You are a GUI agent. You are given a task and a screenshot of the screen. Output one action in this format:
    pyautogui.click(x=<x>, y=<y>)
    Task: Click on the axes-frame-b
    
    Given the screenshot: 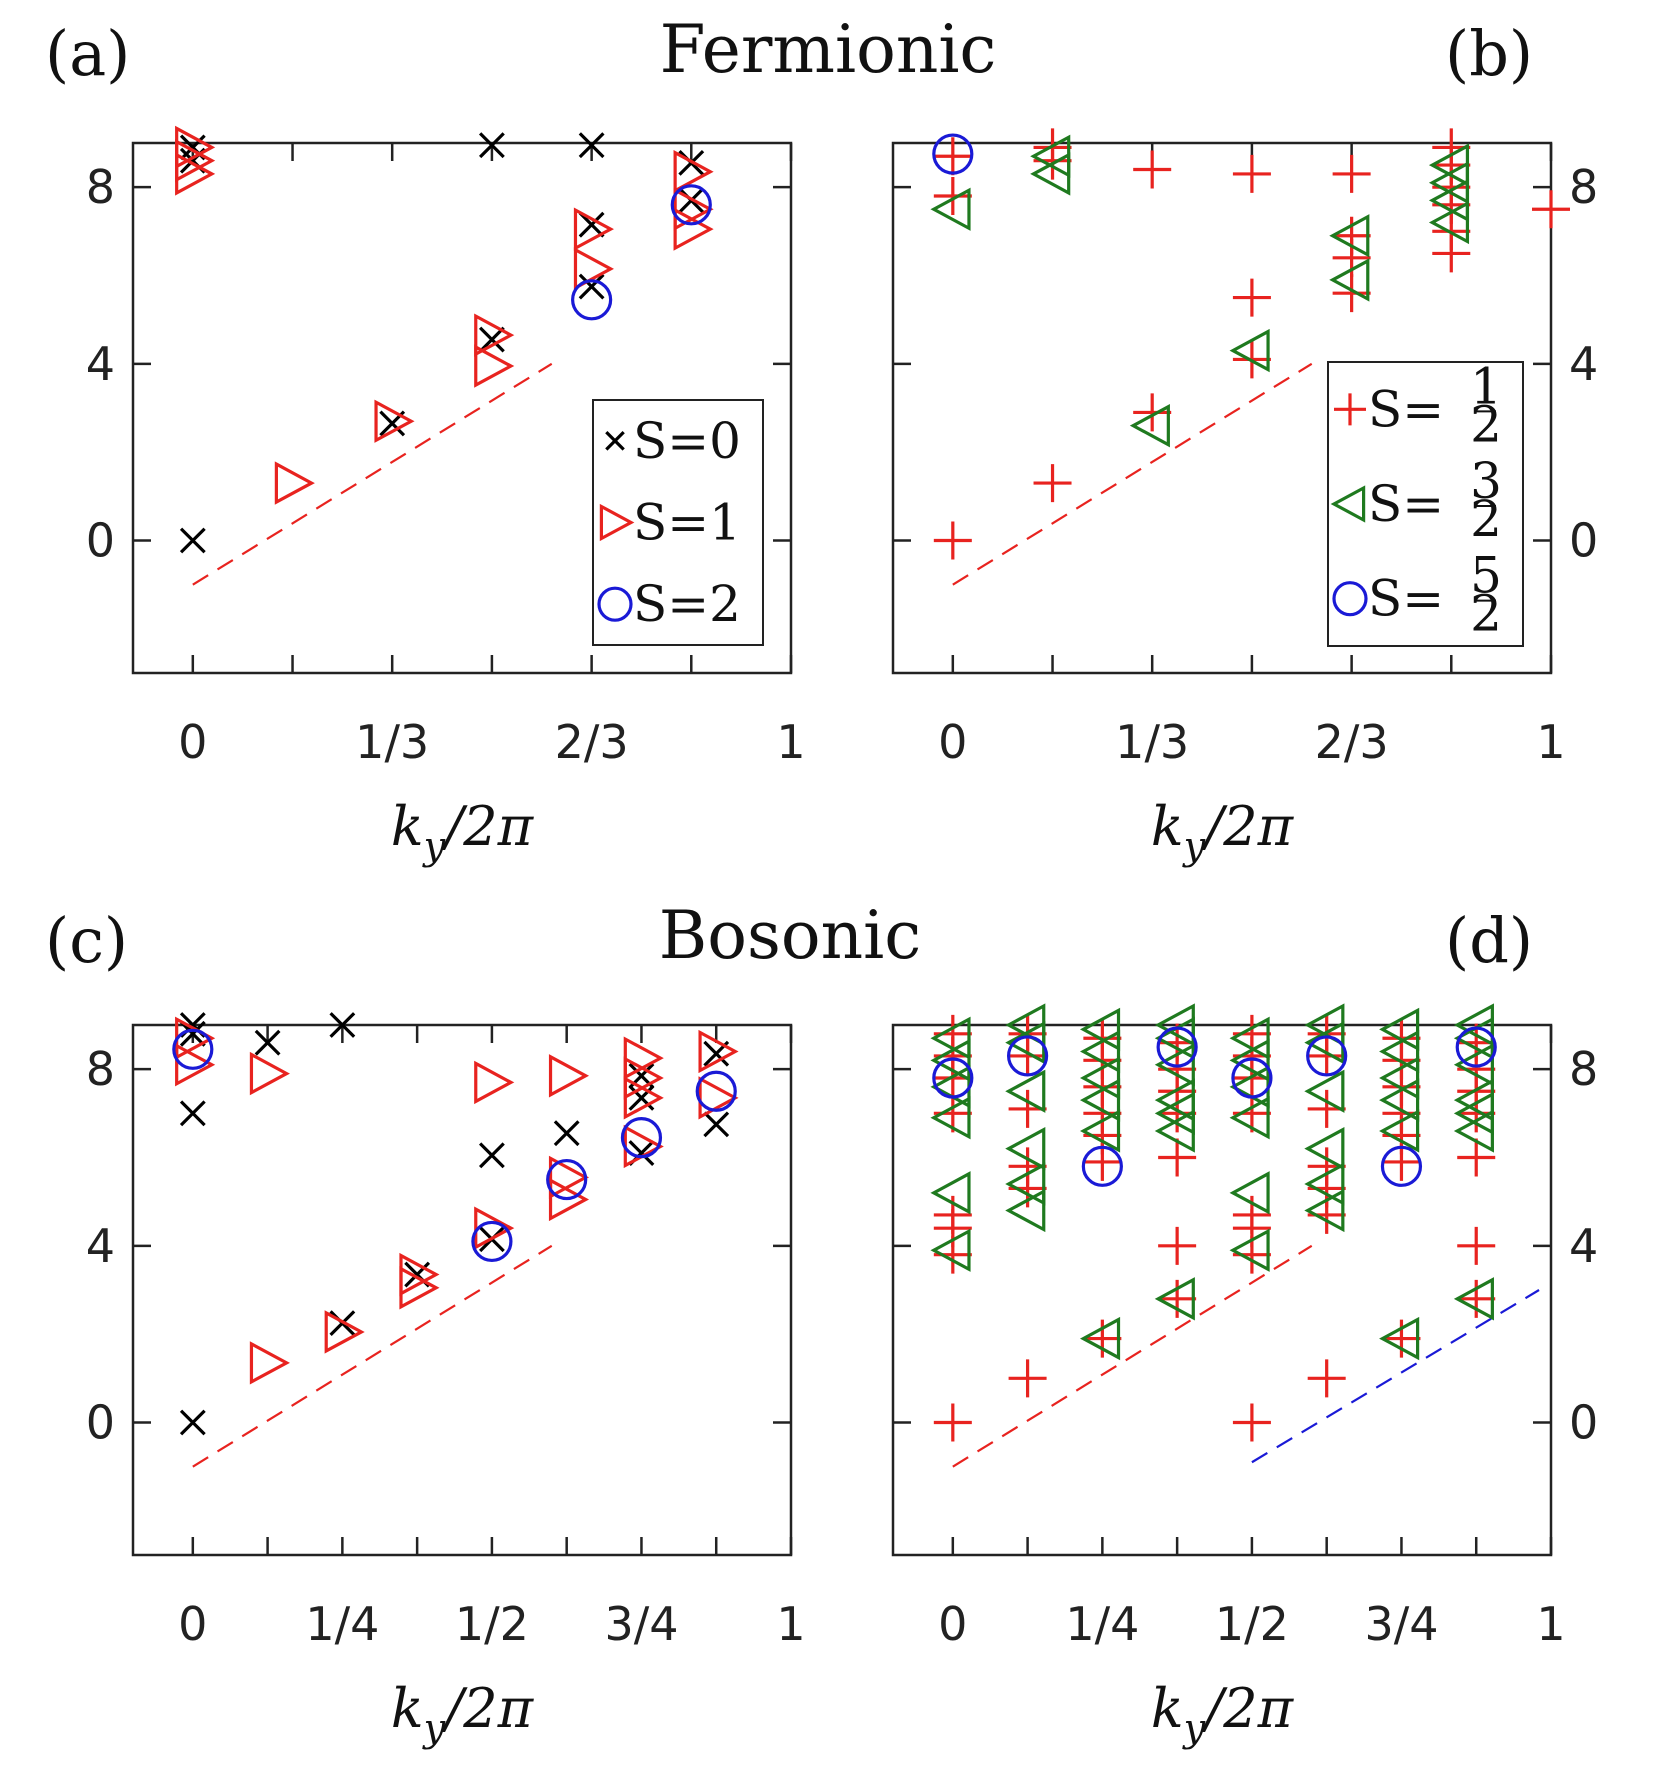 What is the action you would take?
    pyautogui.click(x=1222, y=408)
    